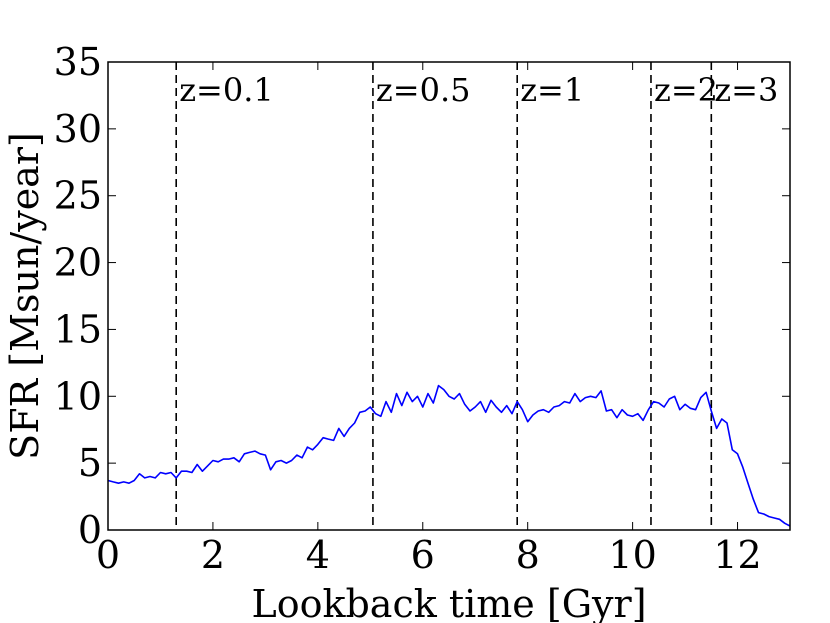  Describe the element at coordinates (78, 329) in the screenshot. I see `y-tick-label: 15` at that location.